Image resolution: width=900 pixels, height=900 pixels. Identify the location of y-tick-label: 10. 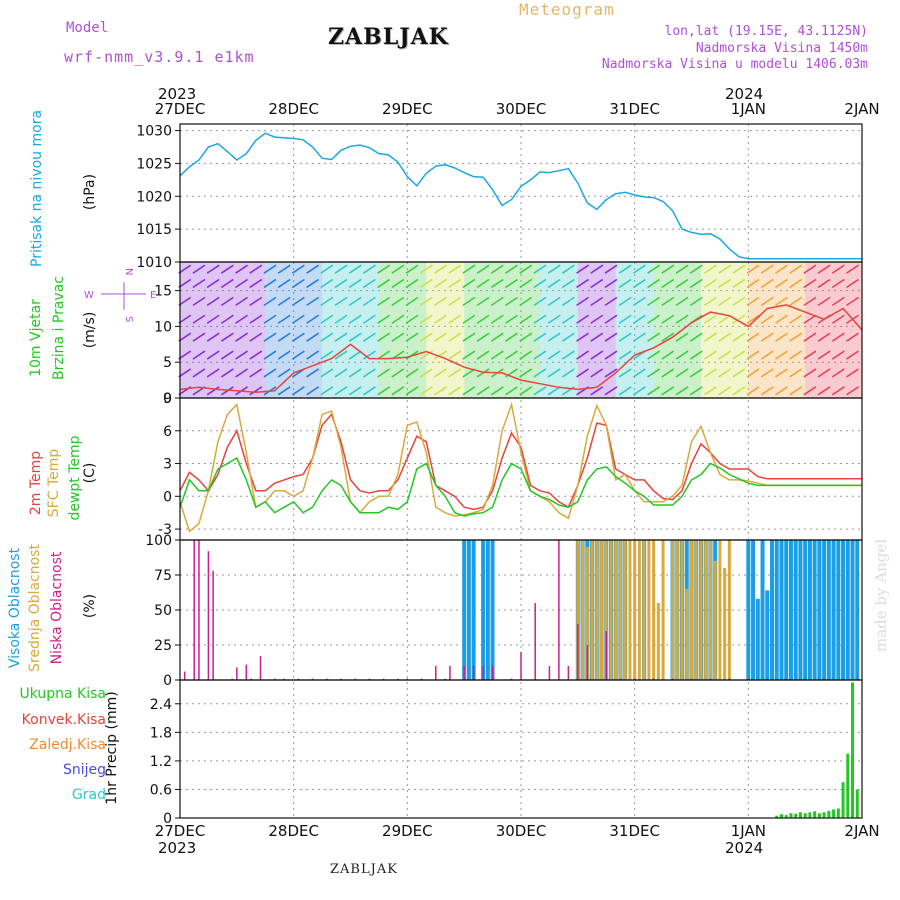
(163, 327).